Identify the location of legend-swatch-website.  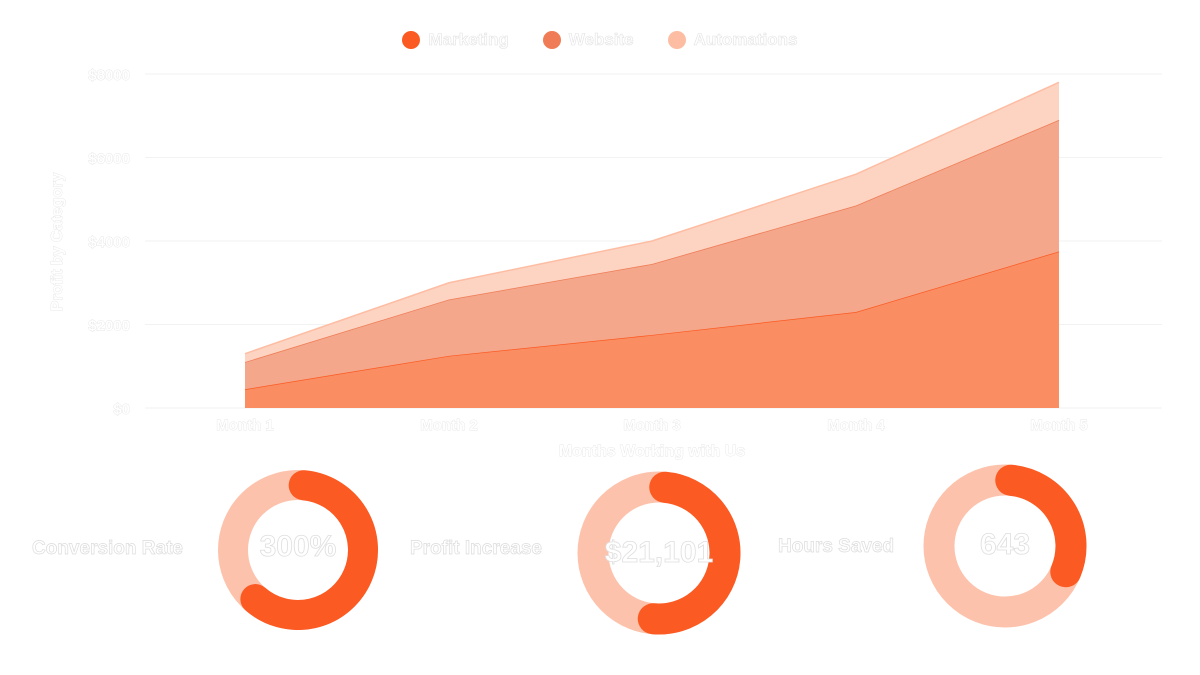
(551, 40).